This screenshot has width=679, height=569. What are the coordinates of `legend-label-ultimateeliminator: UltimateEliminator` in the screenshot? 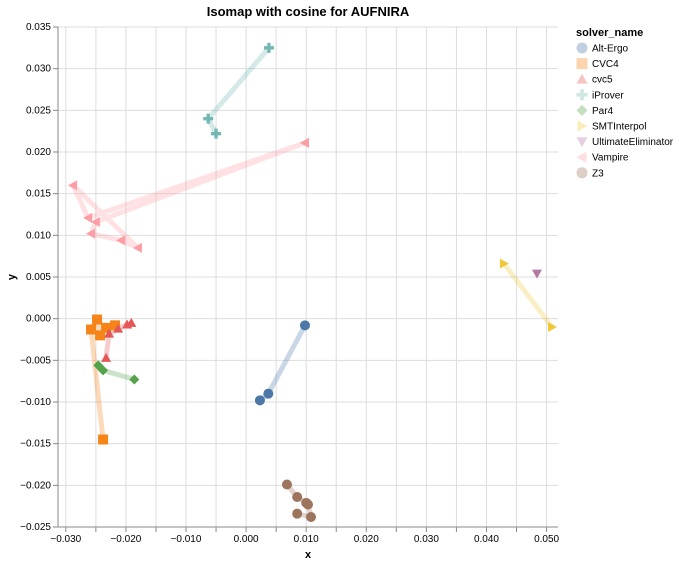 It's located at (633, 142).